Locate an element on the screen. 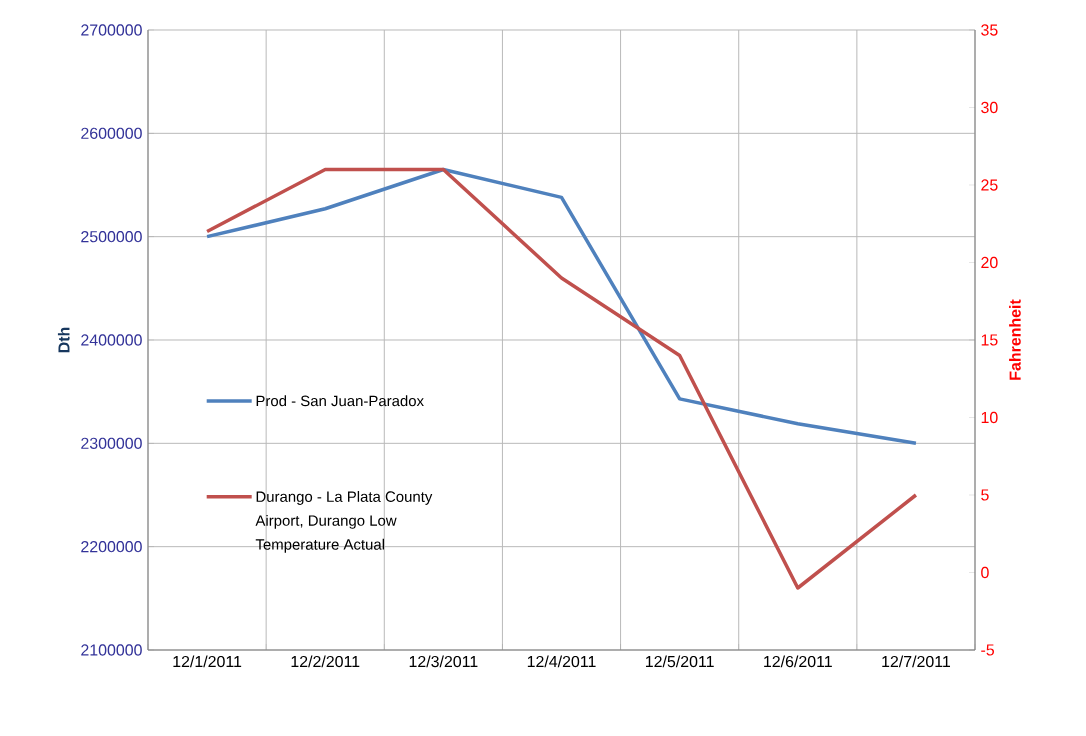 This screenshot has width=1086, height=736. y2-tick-label: 10 is located at coordinates (989, 417).